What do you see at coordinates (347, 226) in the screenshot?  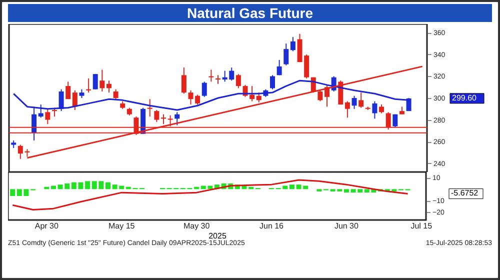 I see `x-tick-label: Jun 30` at bounding box center [347, 226].